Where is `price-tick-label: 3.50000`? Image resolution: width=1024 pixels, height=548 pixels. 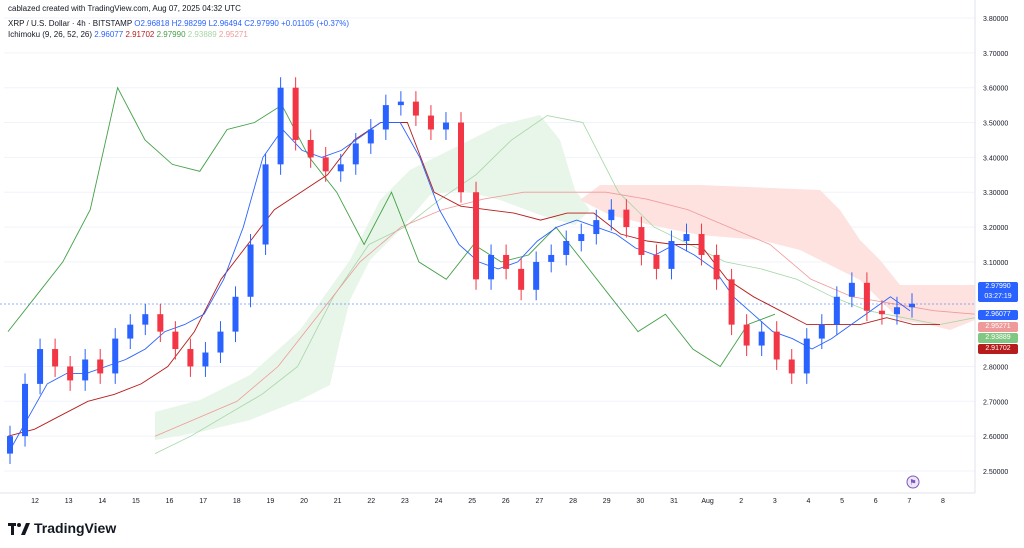 price-tick-label: 3.50000 is located at coordinates (995, 124).